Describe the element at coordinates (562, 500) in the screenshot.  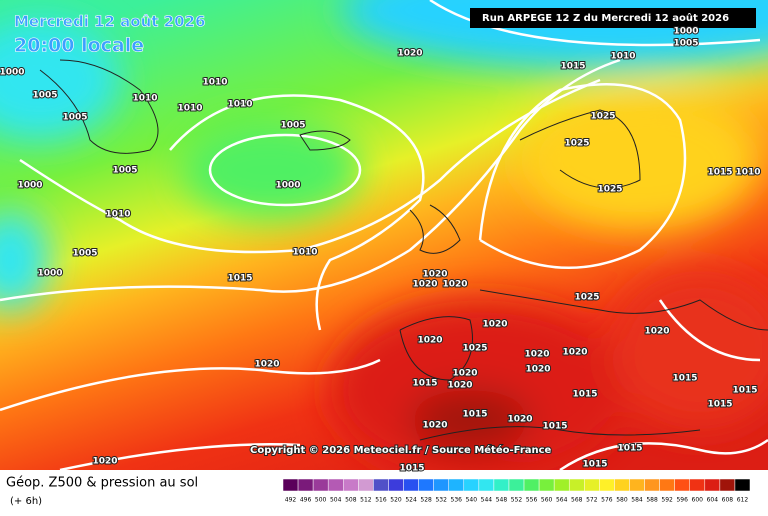
I see `scale-label: 564` at that location.